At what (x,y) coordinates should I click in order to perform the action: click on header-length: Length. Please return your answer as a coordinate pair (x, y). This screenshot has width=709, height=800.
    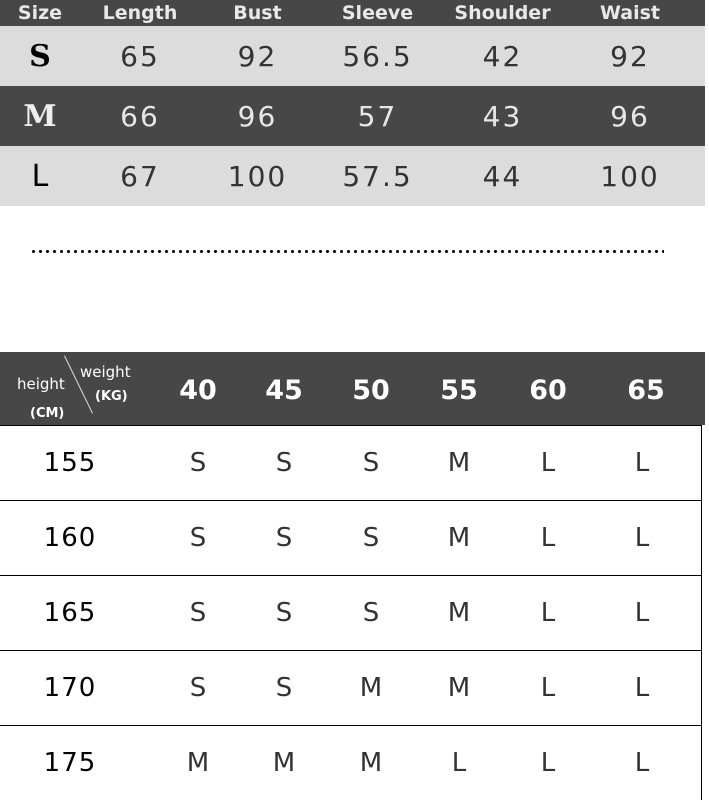
    Looking at the image, I should click on (140, 13).